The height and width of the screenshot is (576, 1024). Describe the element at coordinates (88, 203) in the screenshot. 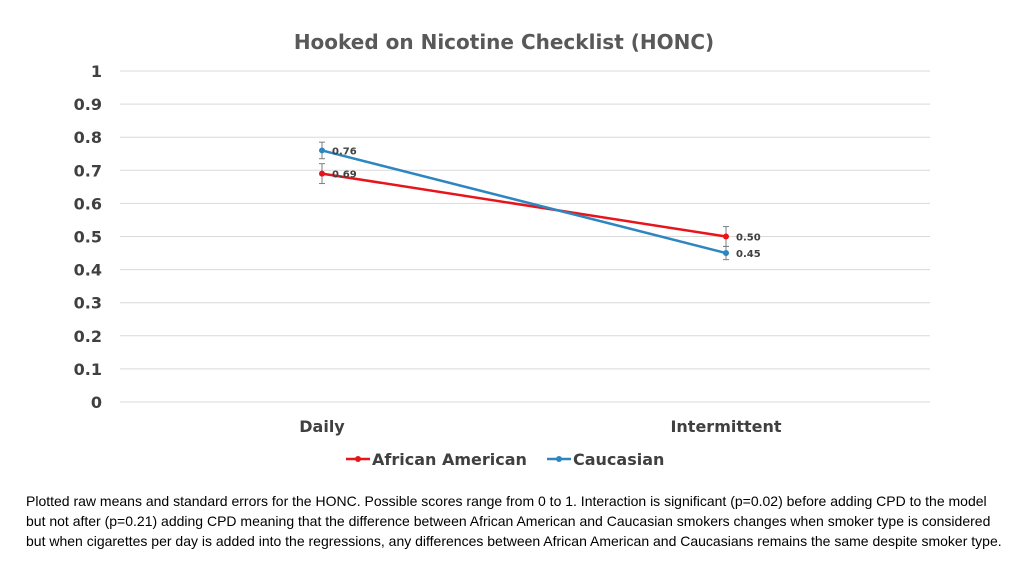

I see `y-tick-label: 0.6` at that location.